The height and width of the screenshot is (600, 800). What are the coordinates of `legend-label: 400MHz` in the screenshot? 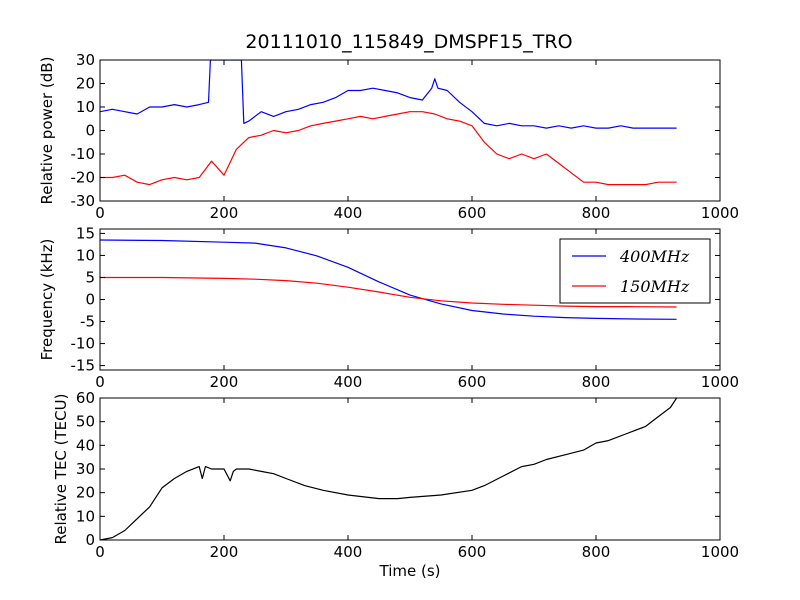 It's located at (654, 256).